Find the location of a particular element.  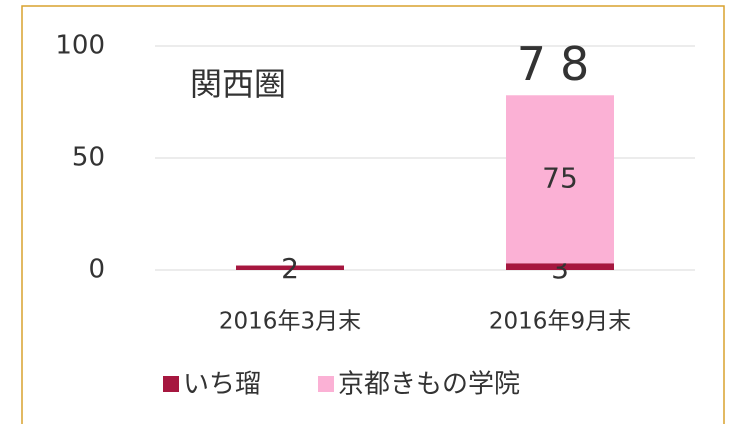

data-label: 2 is located at coordinates (290, 268).